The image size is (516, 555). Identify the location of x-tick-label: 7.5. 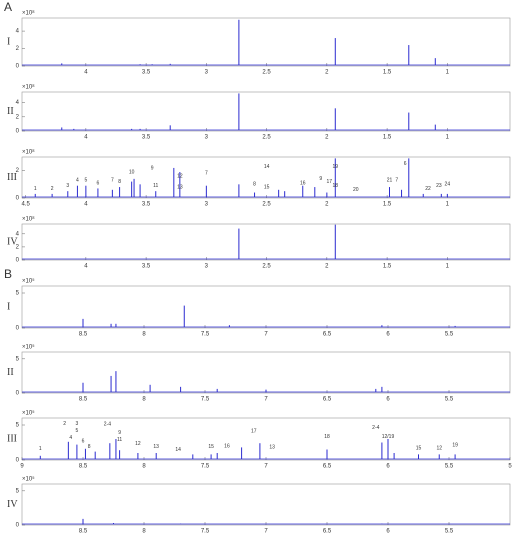
(205, 467).